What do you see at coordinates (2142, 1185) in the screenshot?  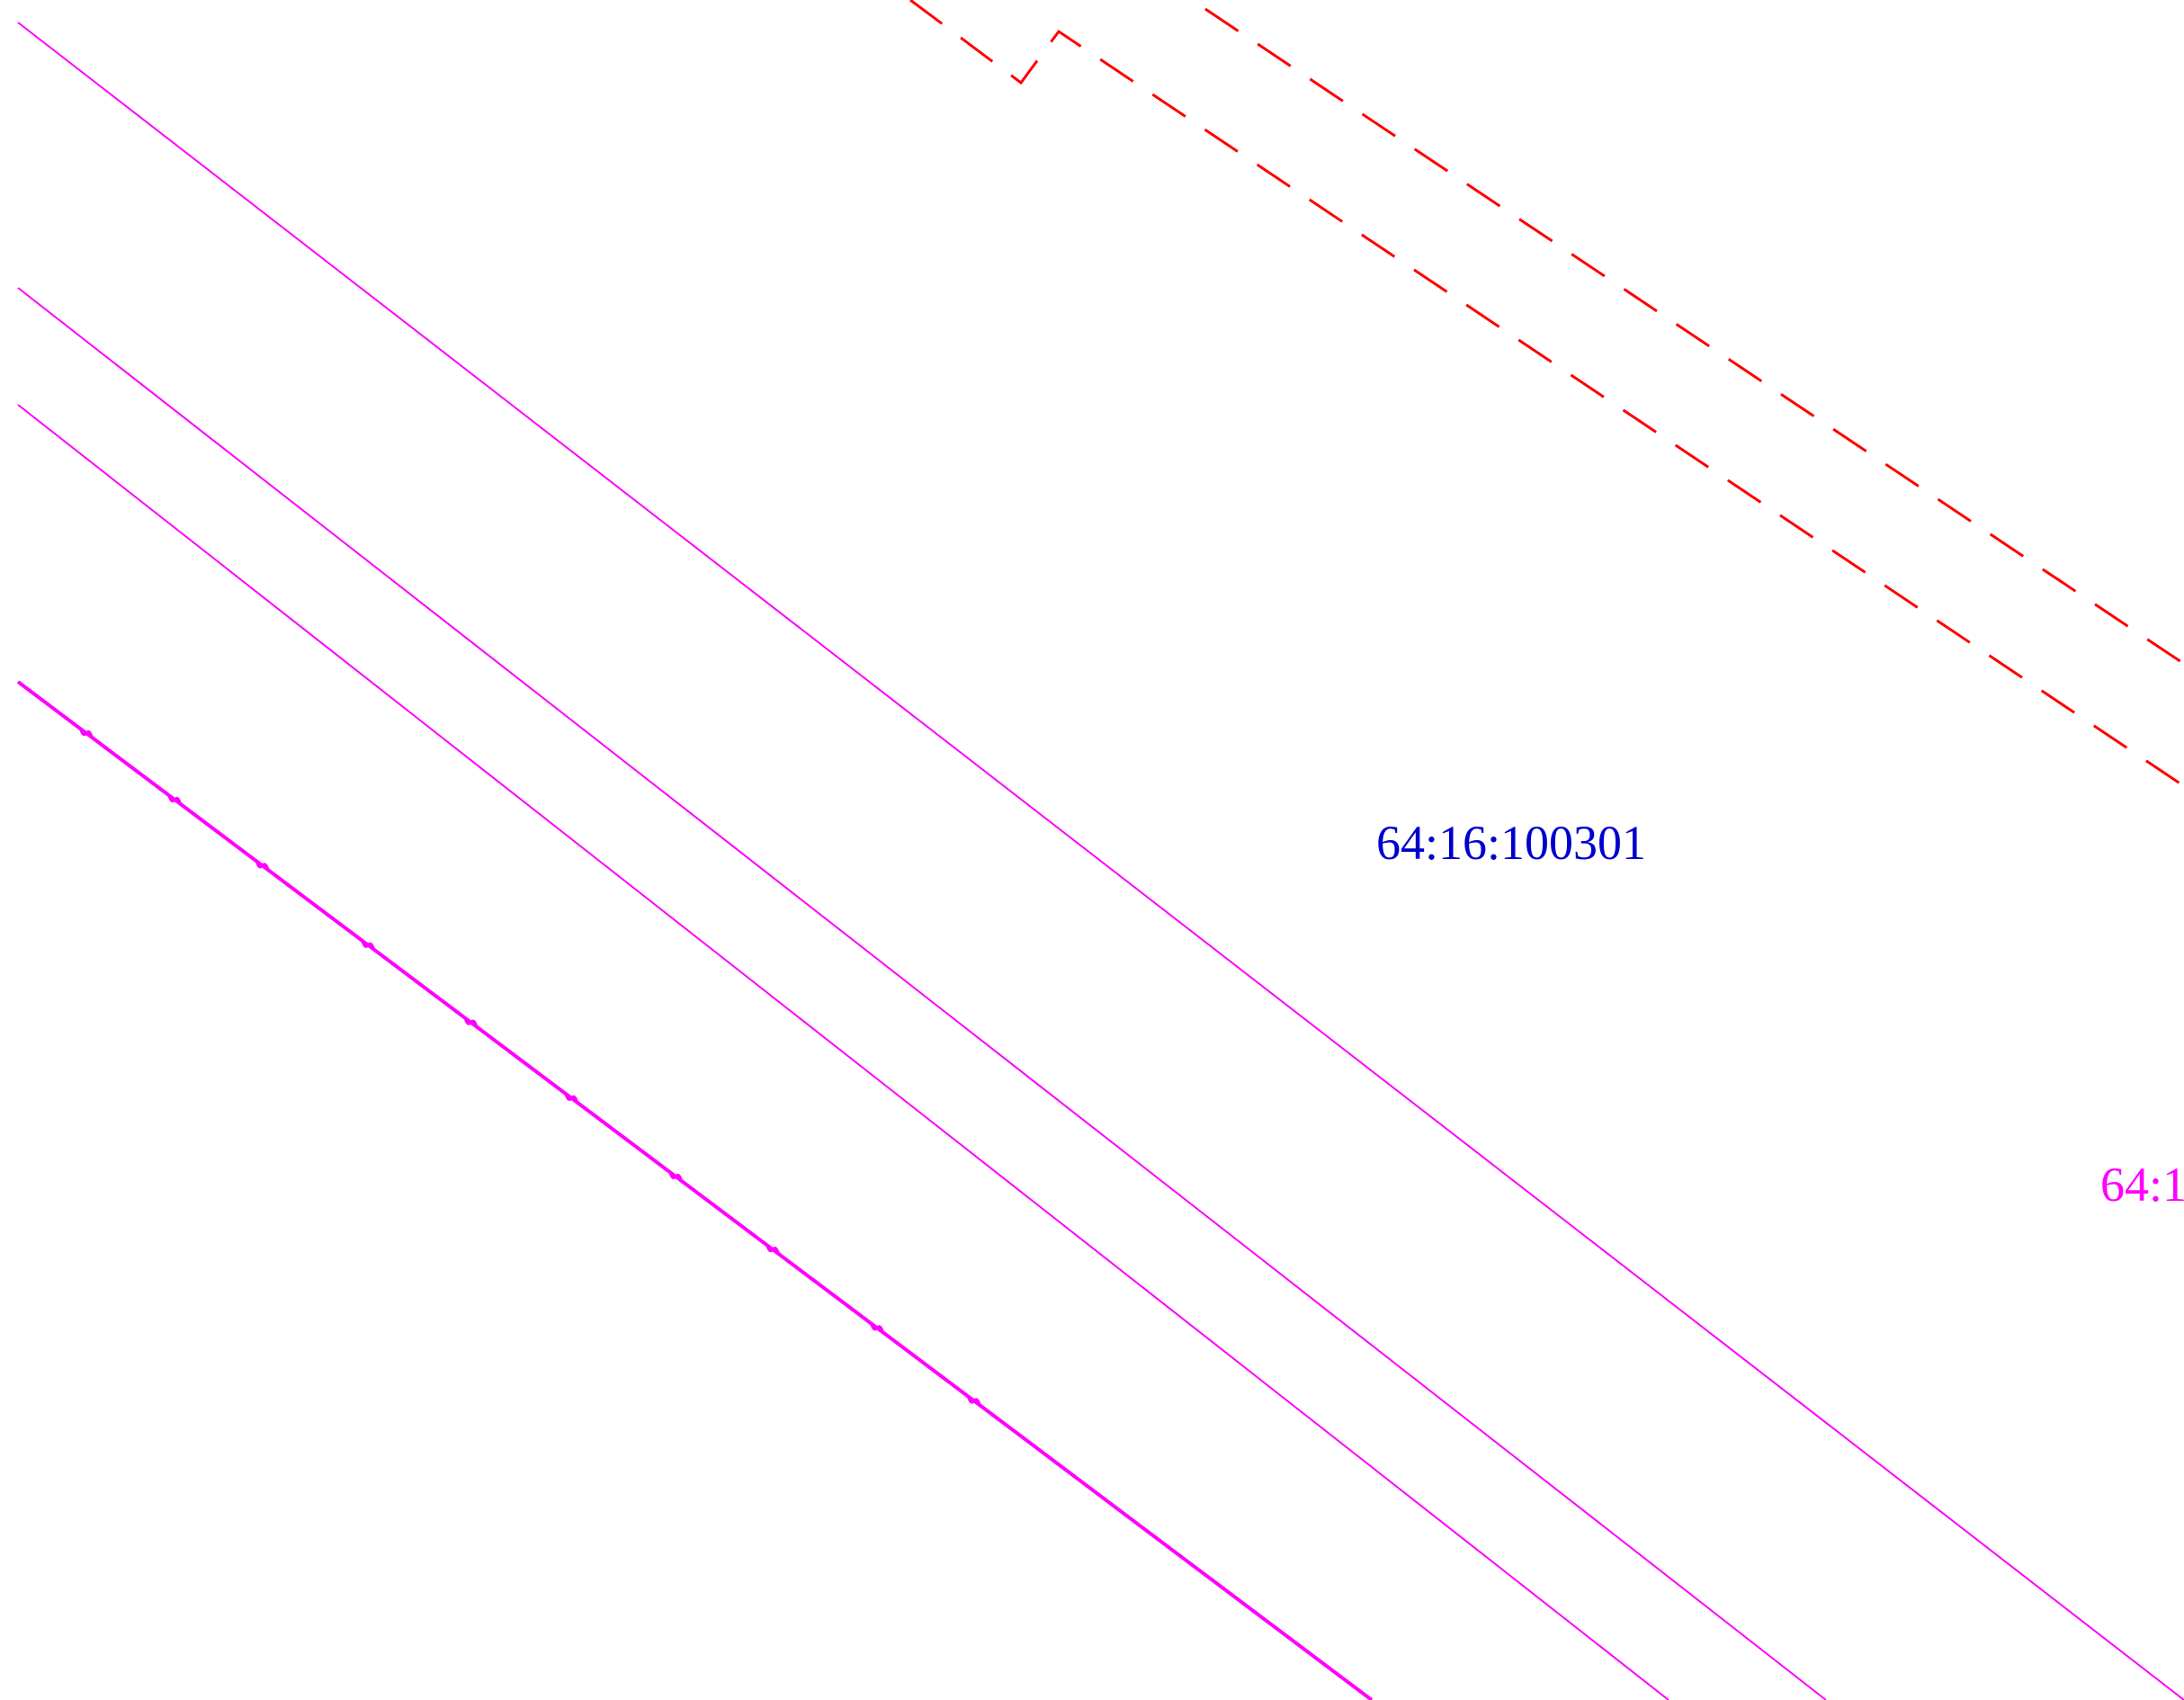 I see `parcel-partial-label: 64:1` at bounding box center [2142, 1185].